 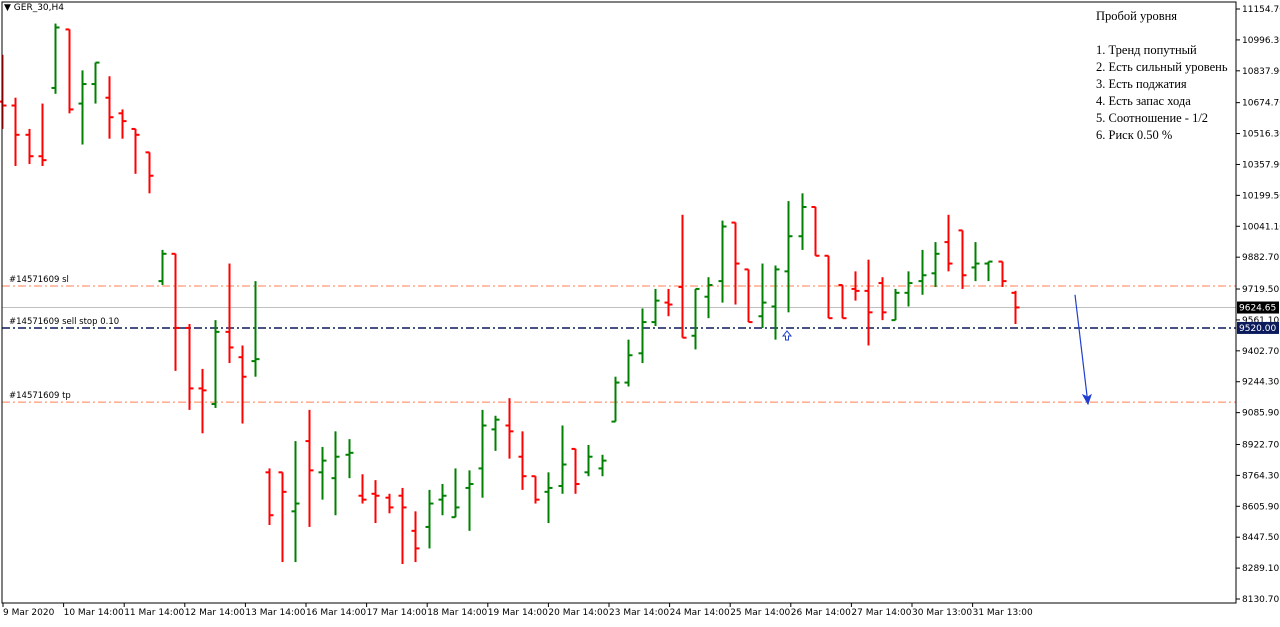 I want to click on symbol-name: GER_30,H4, so click(x=39, y=8).